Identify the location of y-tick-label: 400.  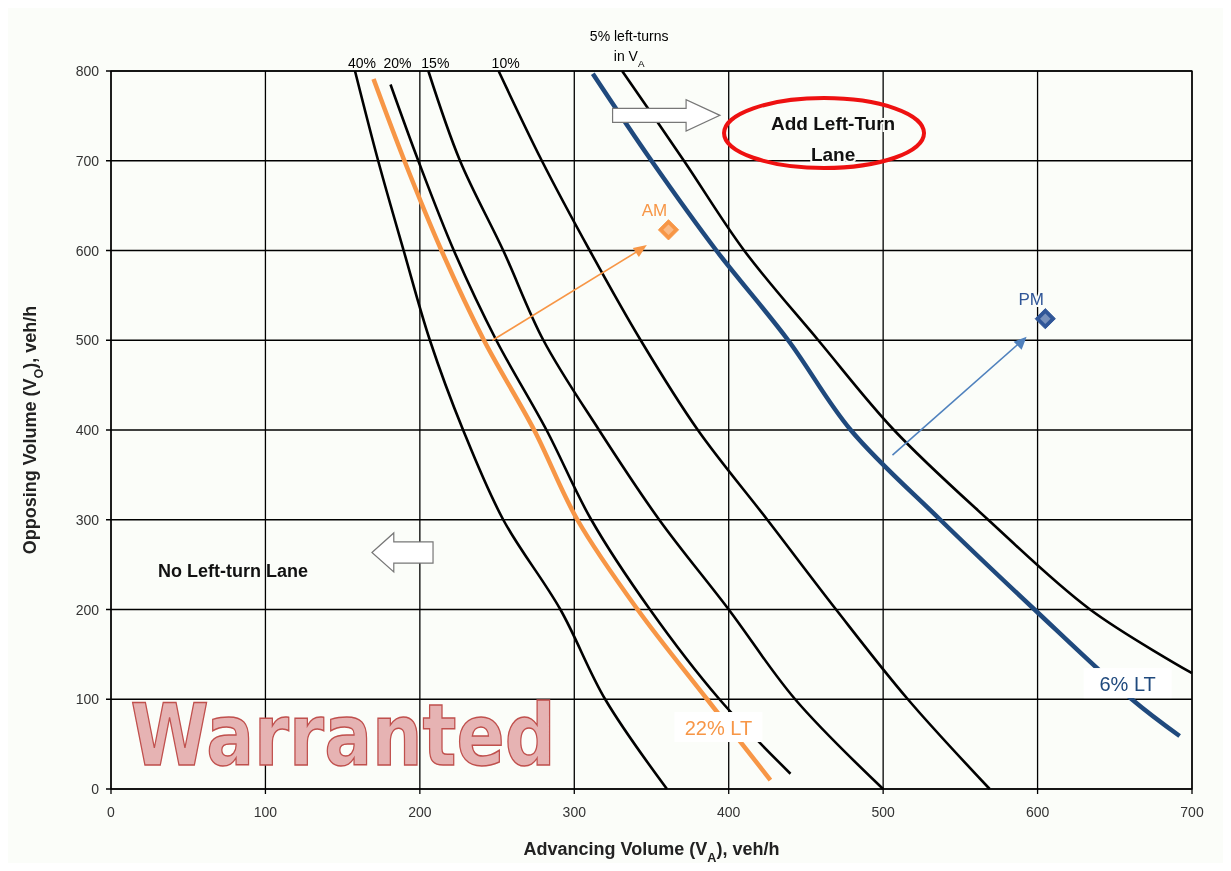
(87, 430).